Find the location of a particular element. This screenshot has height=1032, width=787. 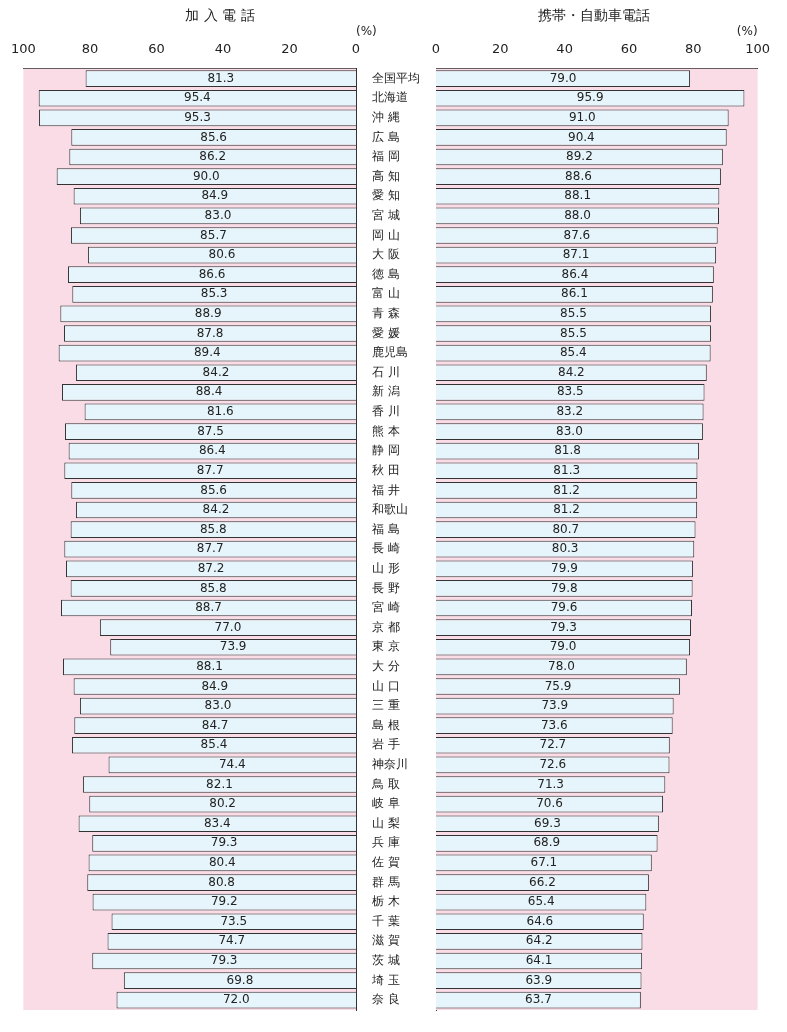

data-label: 95.3 is located at coordinates (197, 116).